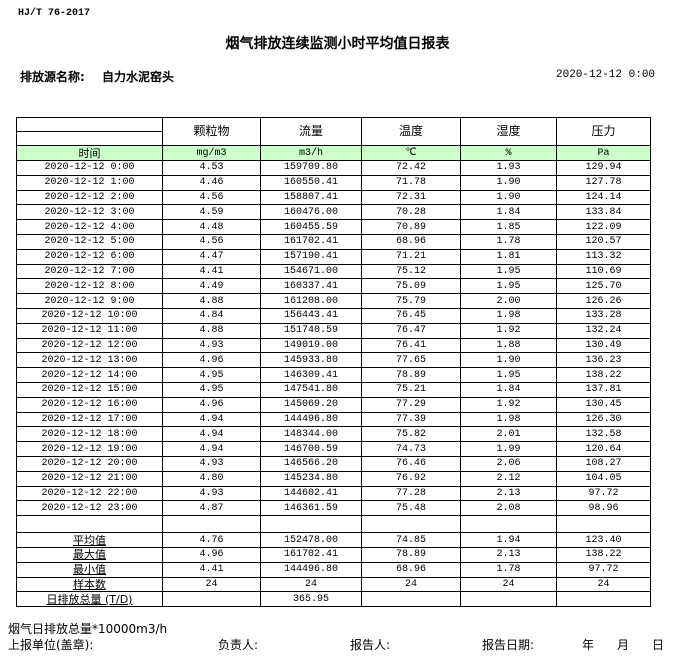 Image resolution: width=675 pixels, height=657 pixels. I want to click on value-cell: 137.81, so click(603, 389).